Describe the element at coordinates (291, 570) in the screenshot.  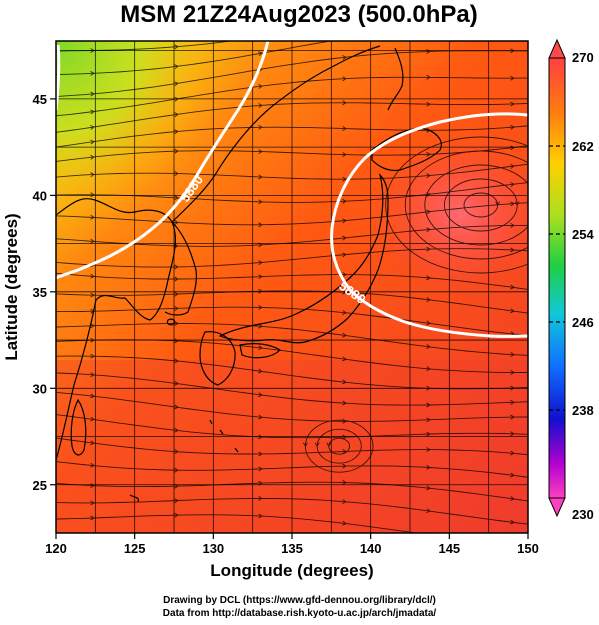
I see `x-axis-label: Longitude (degrees)` at that location.